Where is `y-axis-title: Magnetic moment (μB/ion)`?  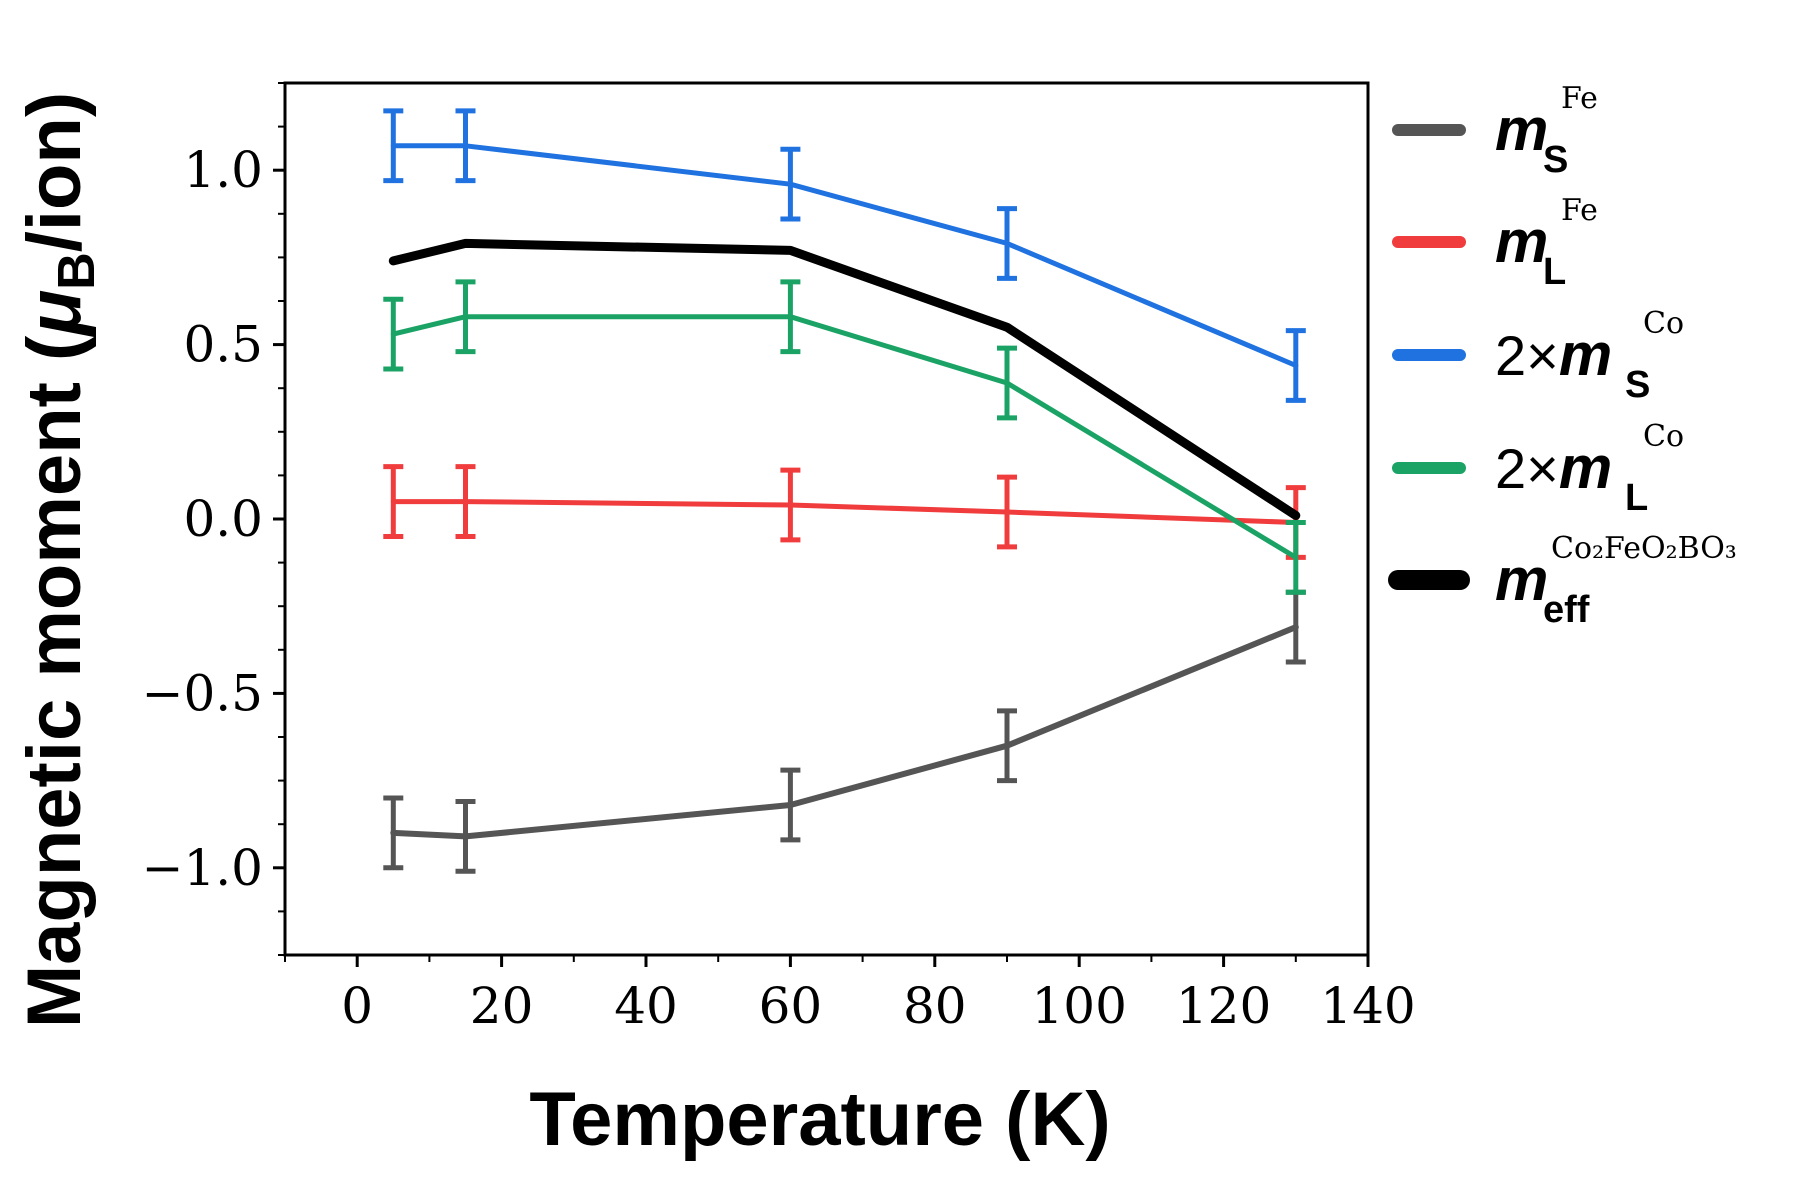
y-axis-title: Magnetic moment (μB/ion) is located at coordinates (59, 560).